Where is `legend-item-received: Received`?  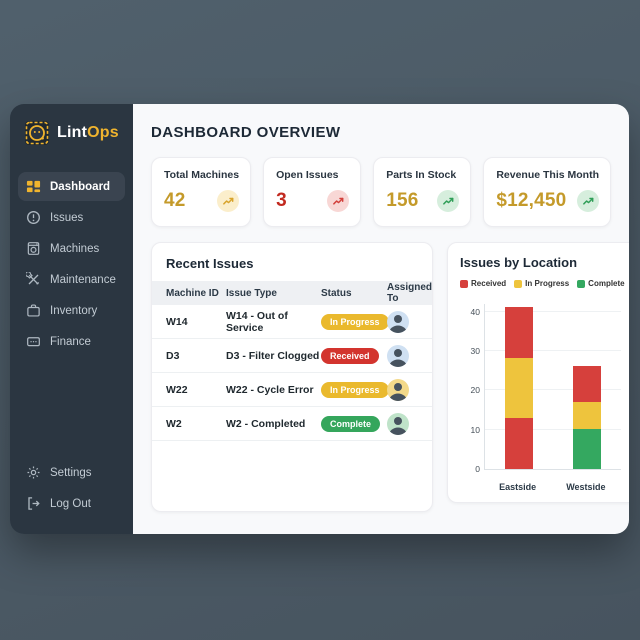
legend-item-received: Received is located at coordinates (483, 283).